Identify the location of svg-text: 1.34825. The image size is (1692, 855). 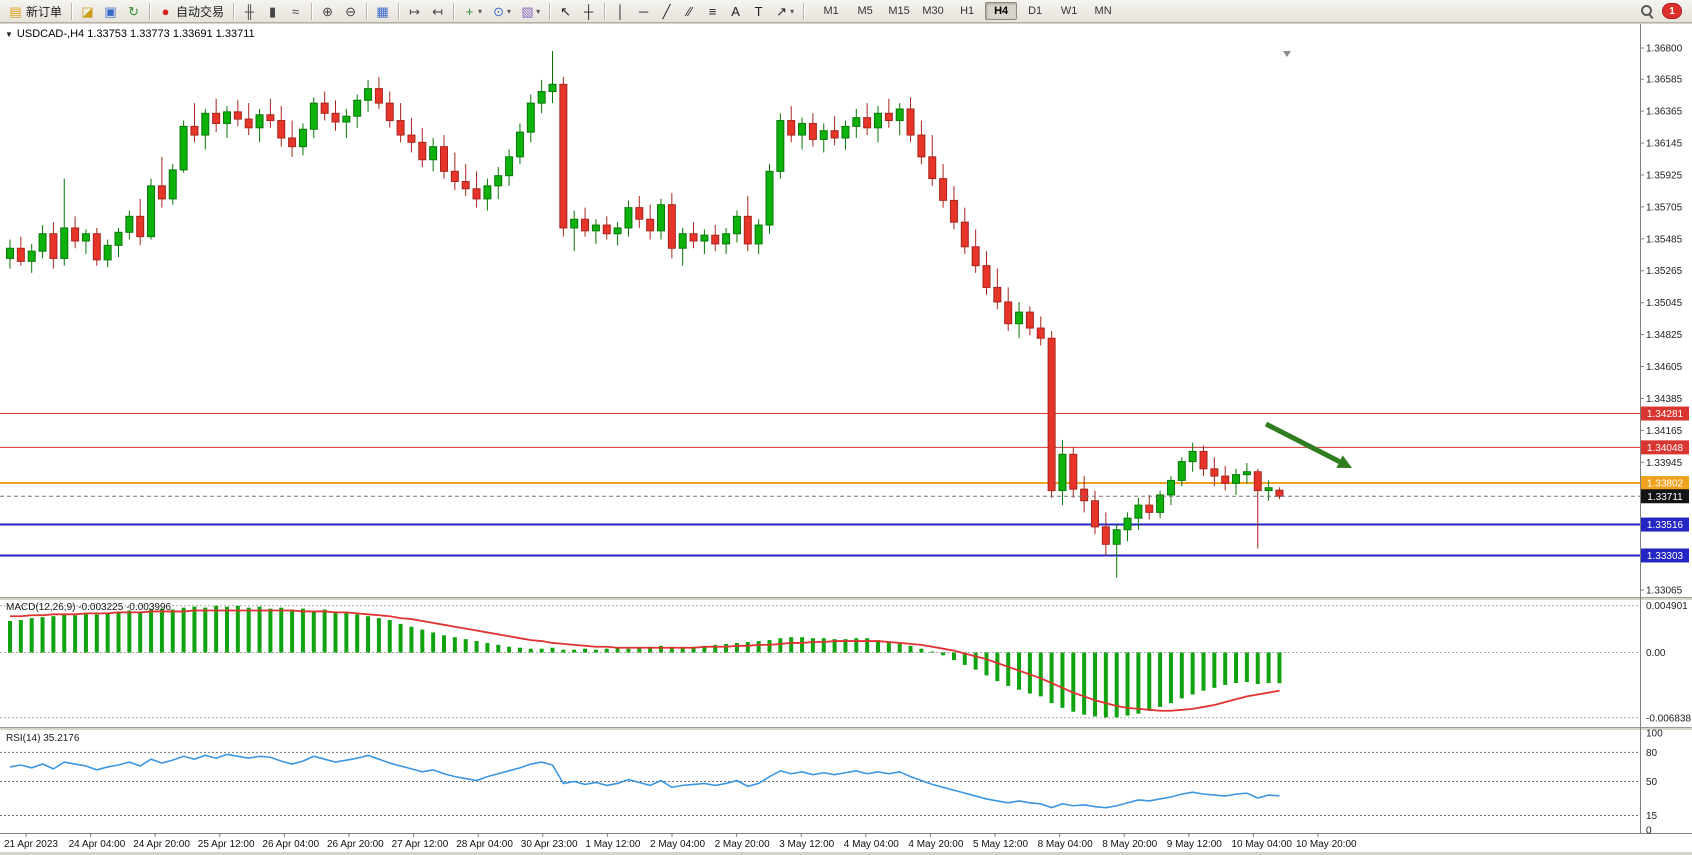
(1664, 335).